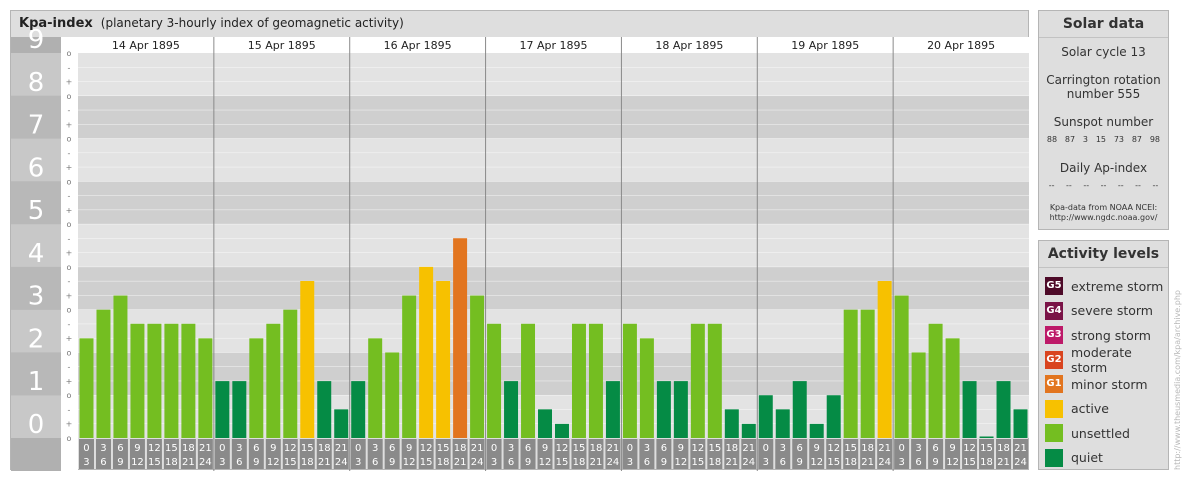  What do you see at coordinates (1109, 384) in the screenshot?
I see `legend-label: minor storm` at bounding box center [1109, 384].